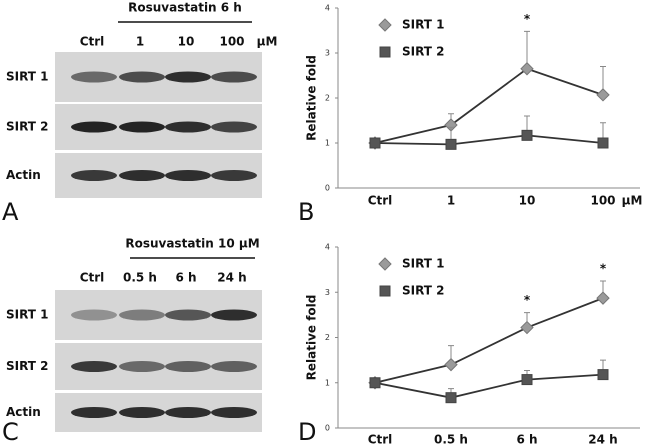 The height and width of the screenshot is (447, 646). I want to click on lane-label: 0.5 h, so click(140, 278).